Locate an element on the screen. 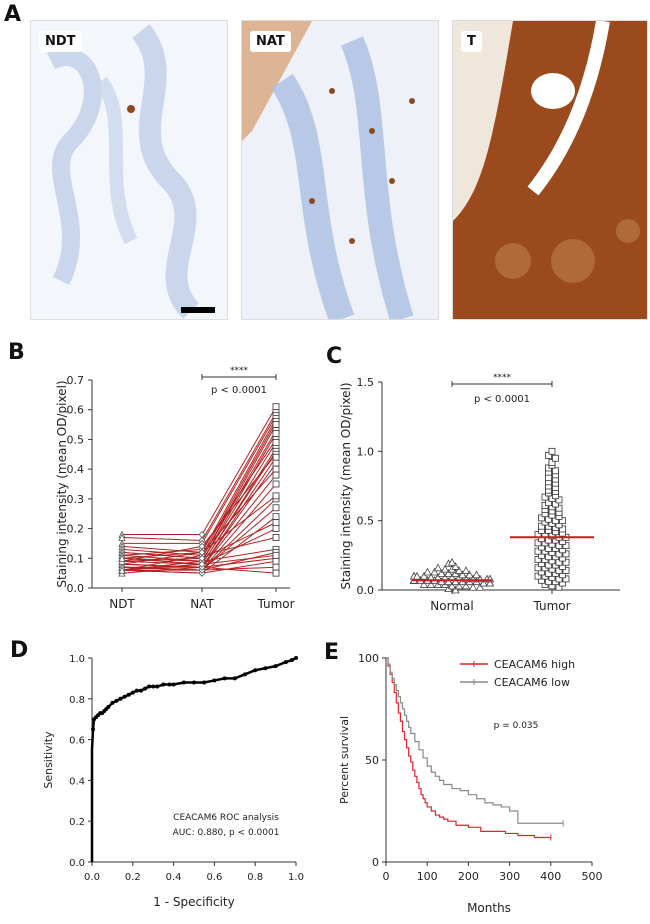 This screenshot has width=650, height=924. x-tick-label: NDT is located at coordinates (122, 604).